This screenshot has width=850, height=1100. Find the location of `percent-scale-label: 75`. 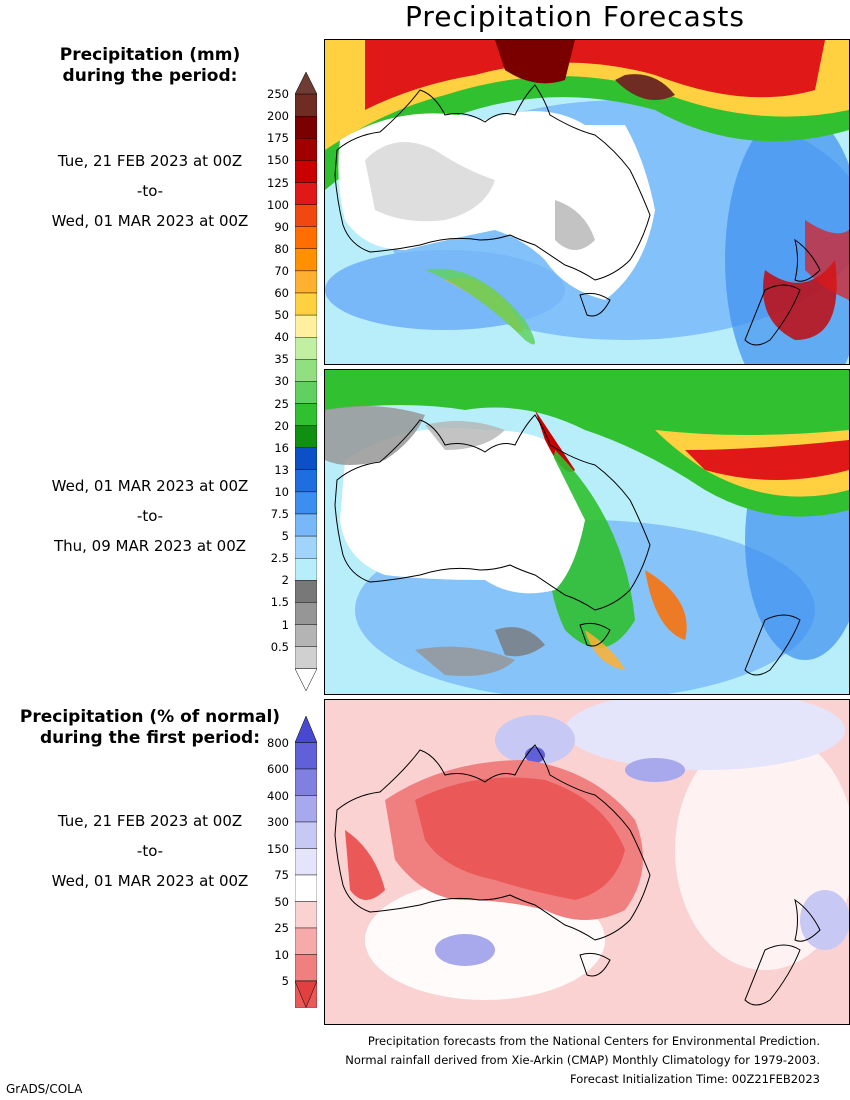

percent-scale-label: 75 is located at coordinates (281, 875).